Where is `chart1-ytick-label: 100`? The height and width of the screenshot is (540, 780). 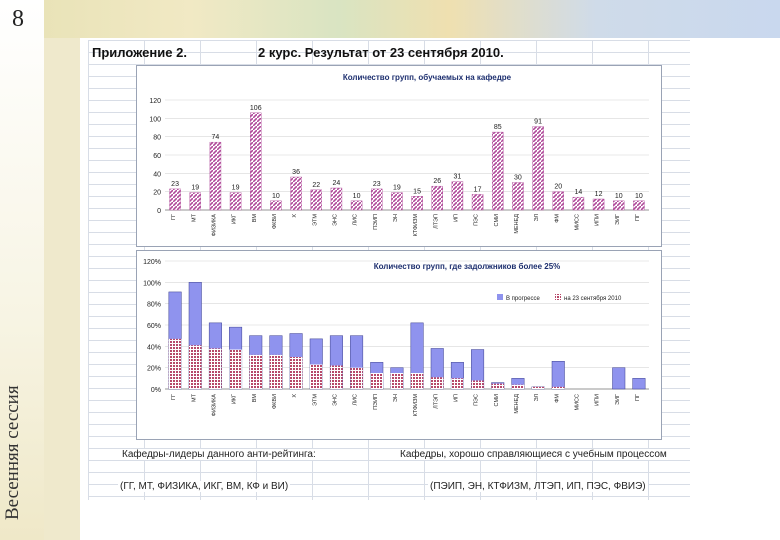 chart1-ytick-label: 100 is located at coordinates (155, 119).